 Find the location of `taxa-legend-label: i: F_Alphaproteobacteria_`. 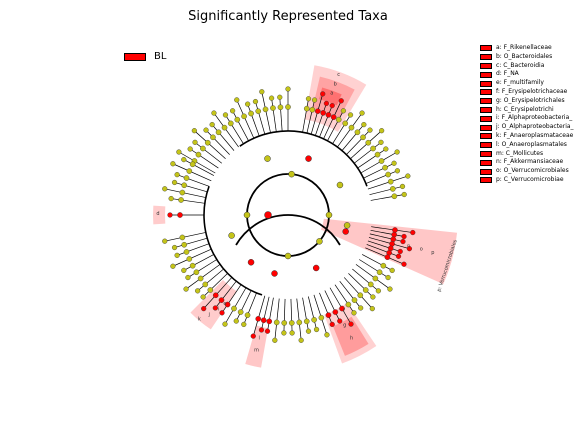

taxa-legend-label: i: F_Alphaproteobacteria_ is located at coordinates (534, 118).